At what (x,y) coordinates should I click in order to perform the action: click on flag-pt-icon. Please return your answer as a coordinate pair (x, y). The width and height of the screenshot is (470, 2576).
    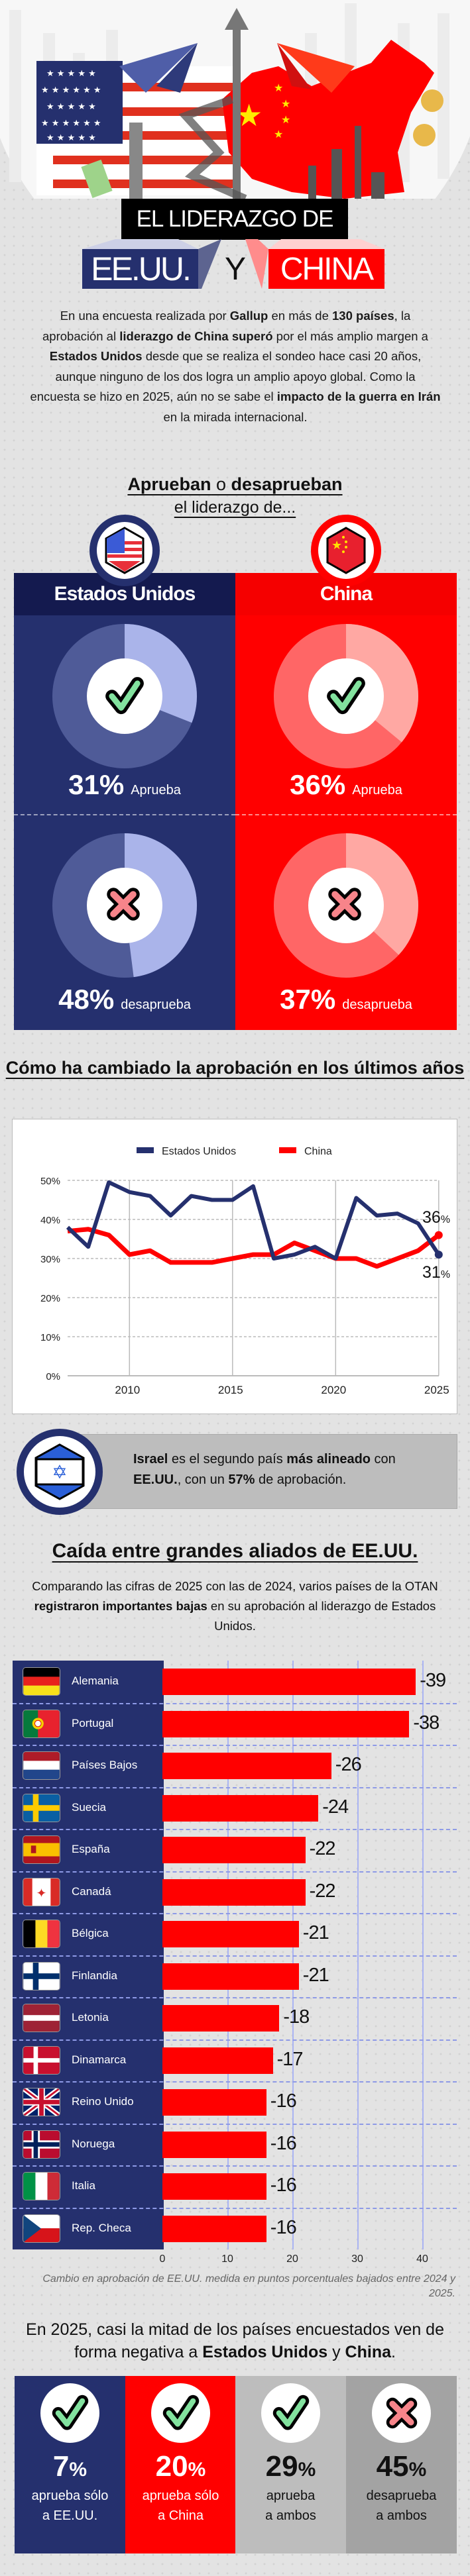
    Looking at the image, I should click on (41, 1723).